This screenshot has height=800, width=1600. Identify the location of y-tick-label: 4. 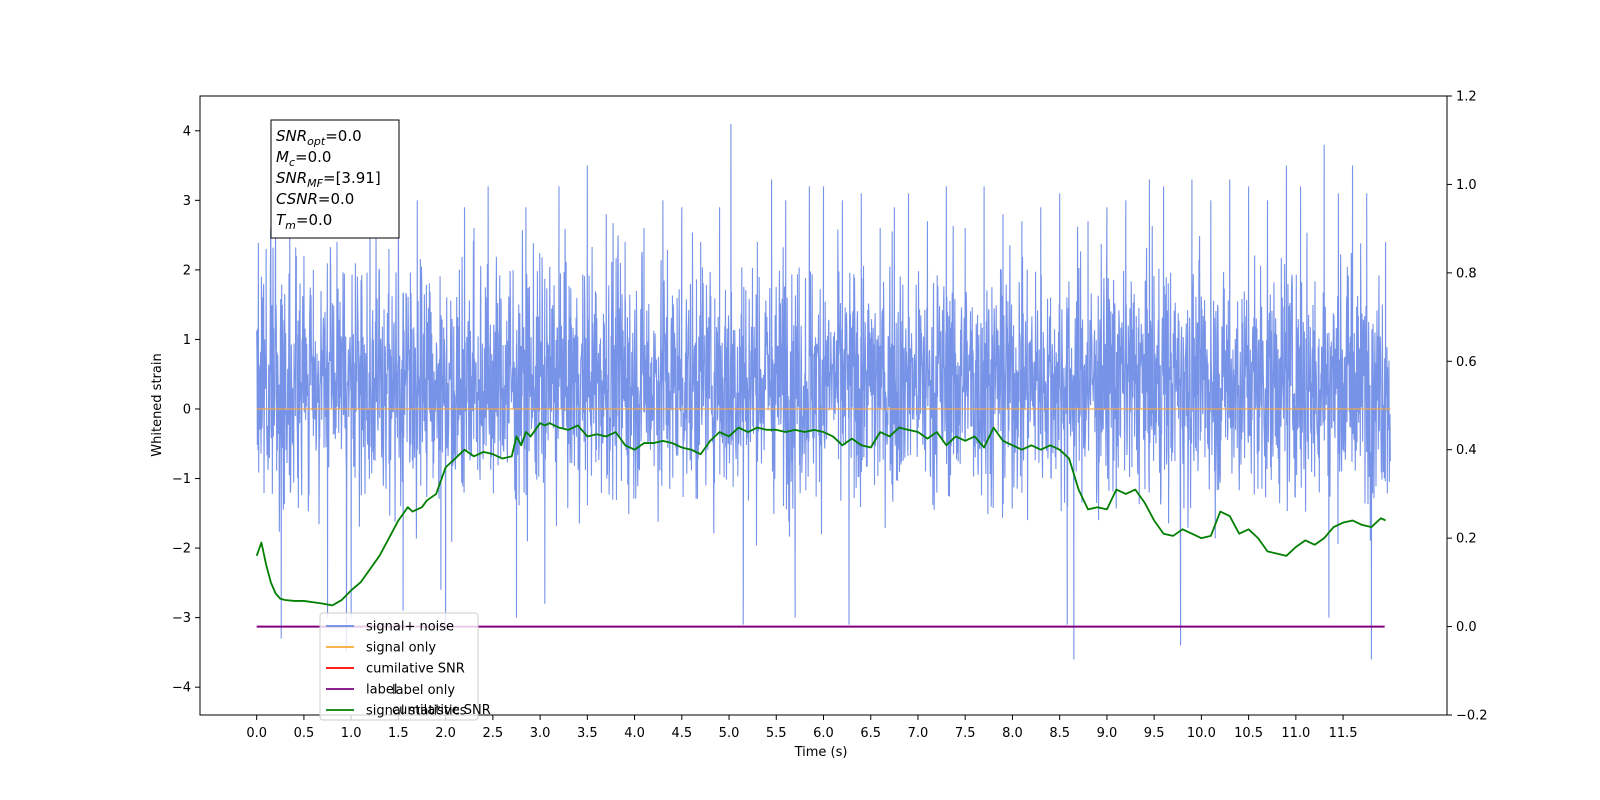
(187, 131).